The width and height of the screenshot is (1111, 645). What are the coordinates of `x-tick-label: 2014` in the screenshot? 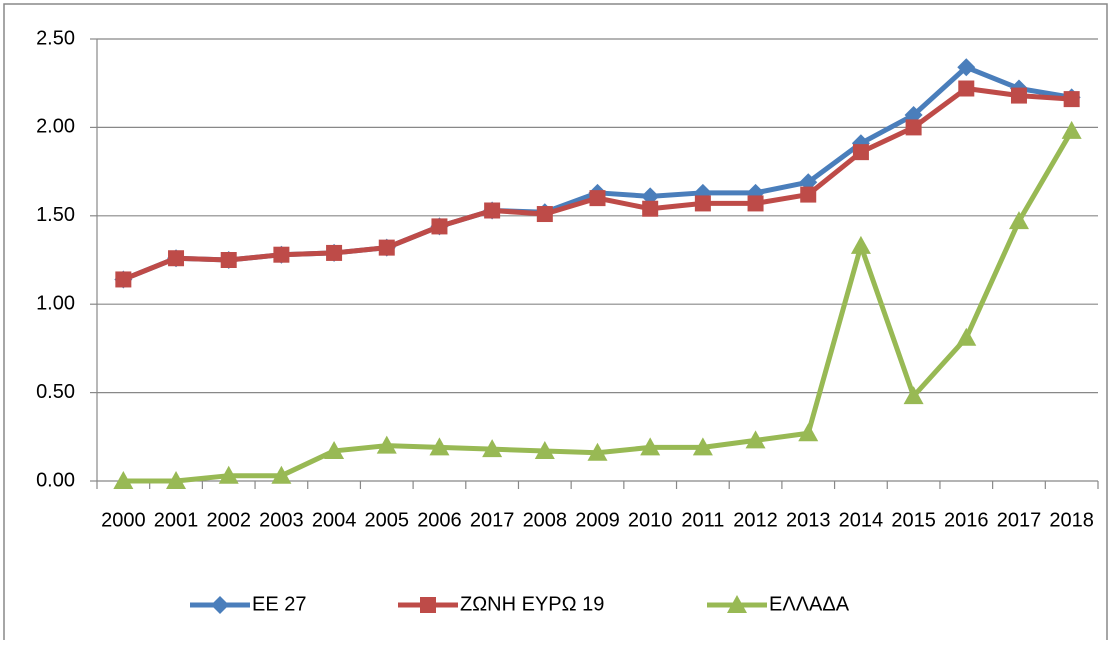 It's located at (861, 520).